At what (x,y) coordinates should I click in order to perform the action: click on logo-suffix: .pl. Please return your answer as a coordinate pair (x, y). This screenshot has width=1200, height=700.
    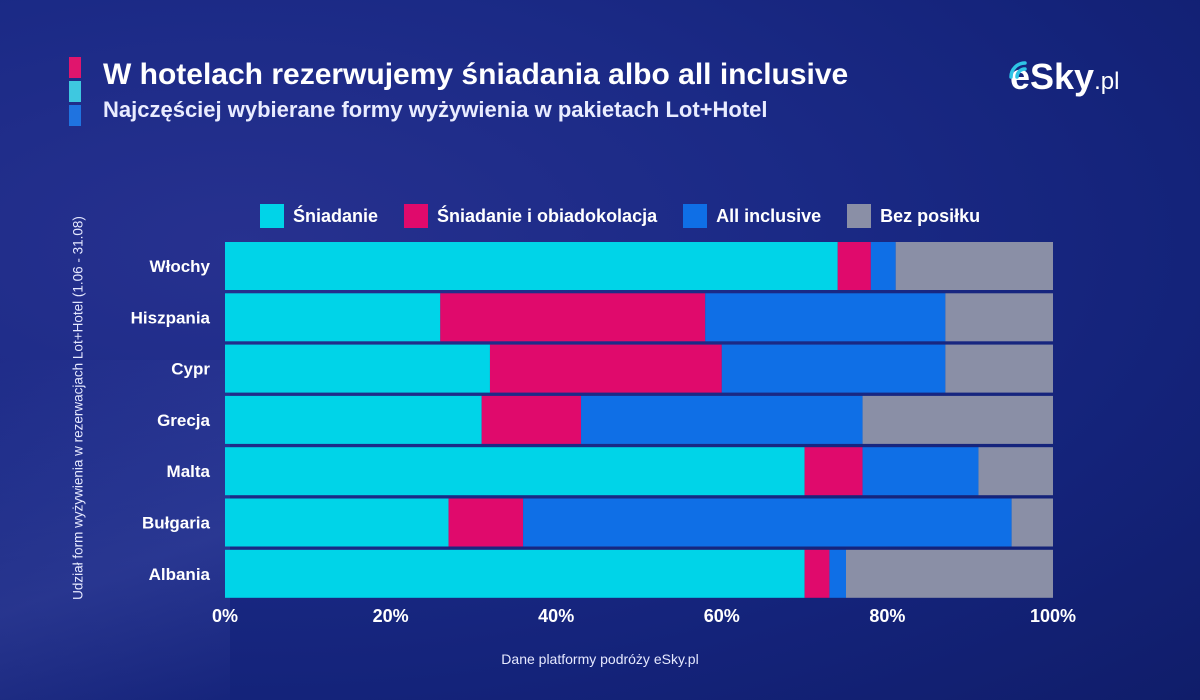
    Looking at the image, I should click on (1107, 81).